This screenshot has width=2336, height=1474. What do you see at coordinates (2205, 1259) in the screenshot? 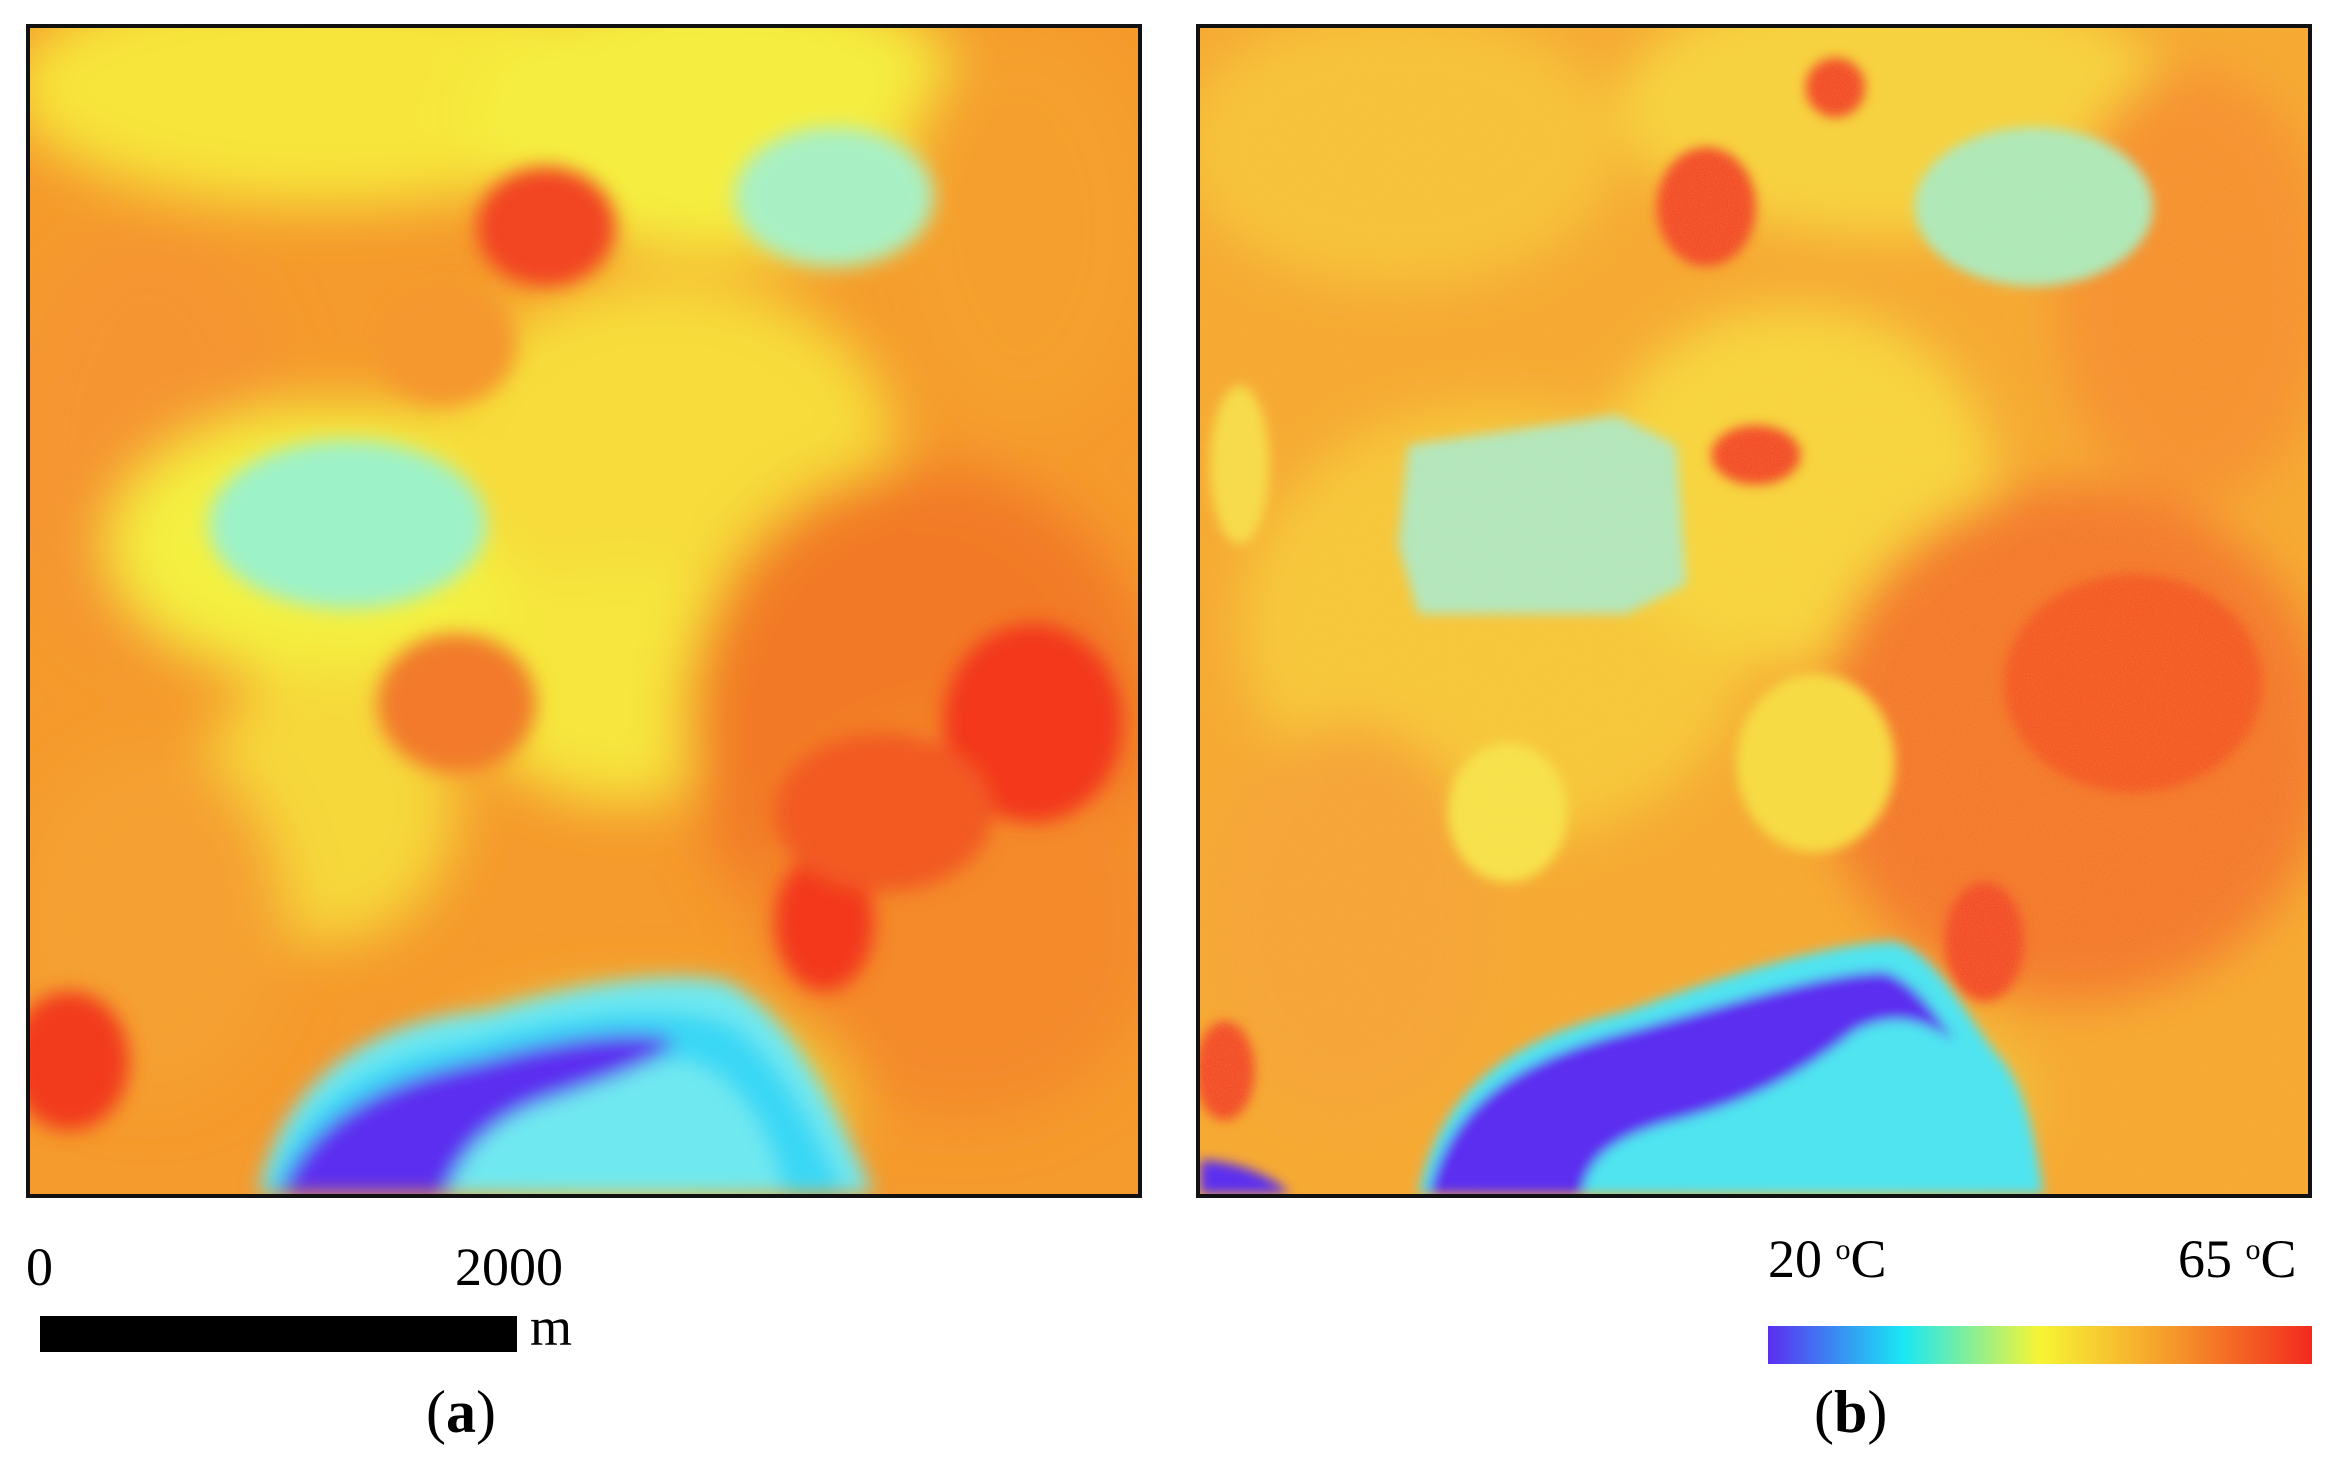
I see `legend-max-value: 65` at bounding box center [2205, 1259].